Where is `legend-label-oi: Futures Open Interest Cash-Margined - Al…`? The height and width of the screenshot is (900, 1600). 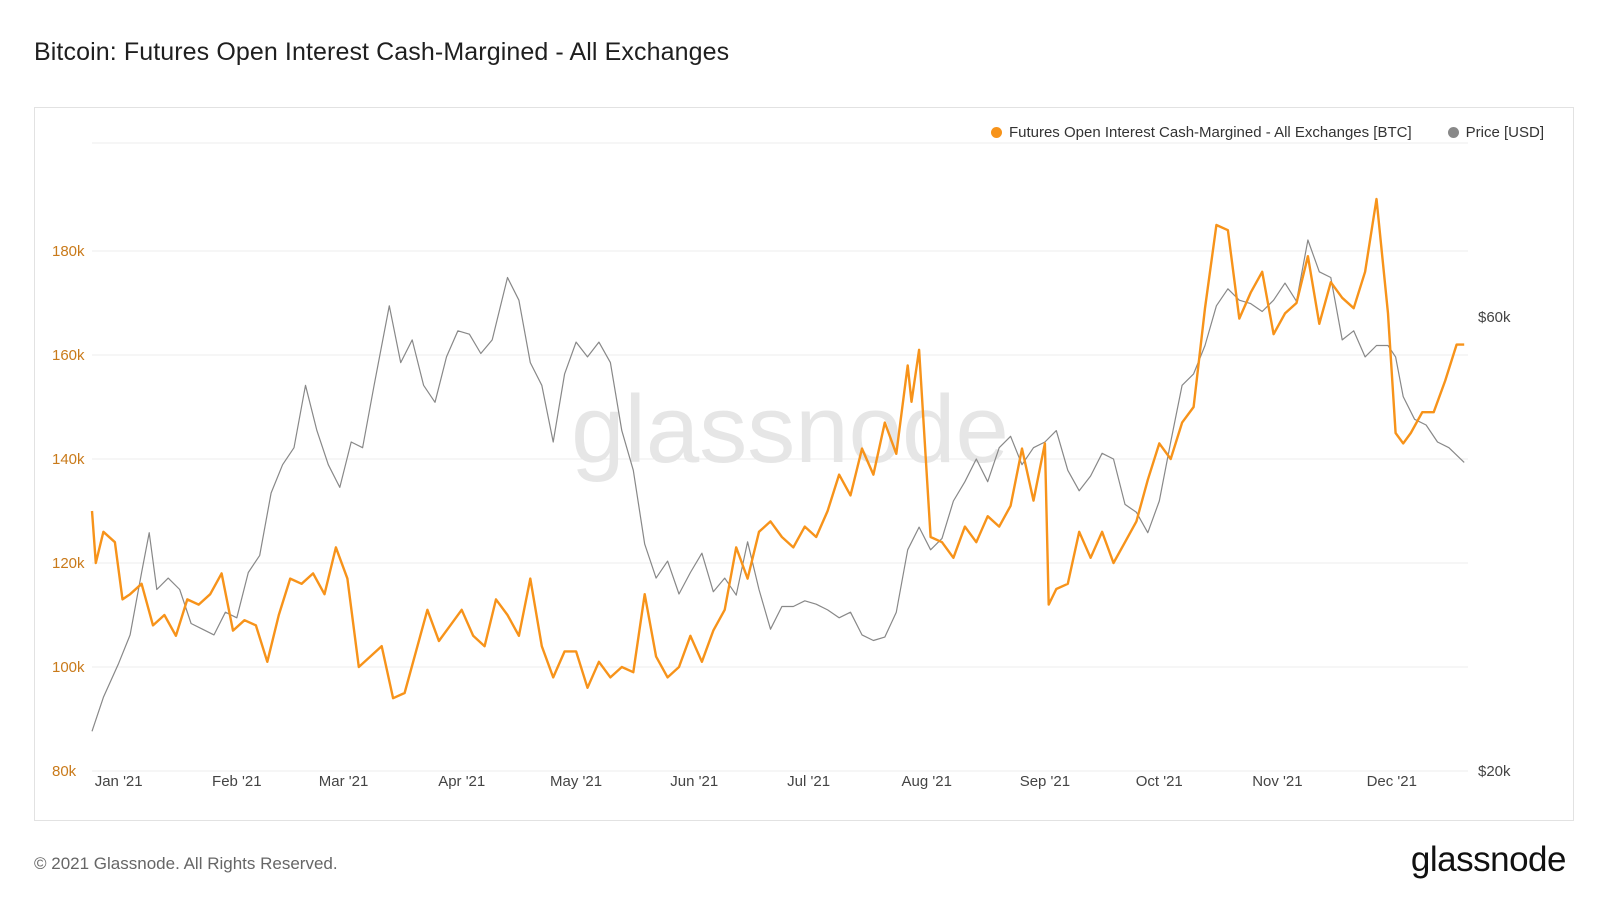 legend-label-oi: Futures Open Interest Cash-Margined - Al… is located at coordinates (1210, 132).